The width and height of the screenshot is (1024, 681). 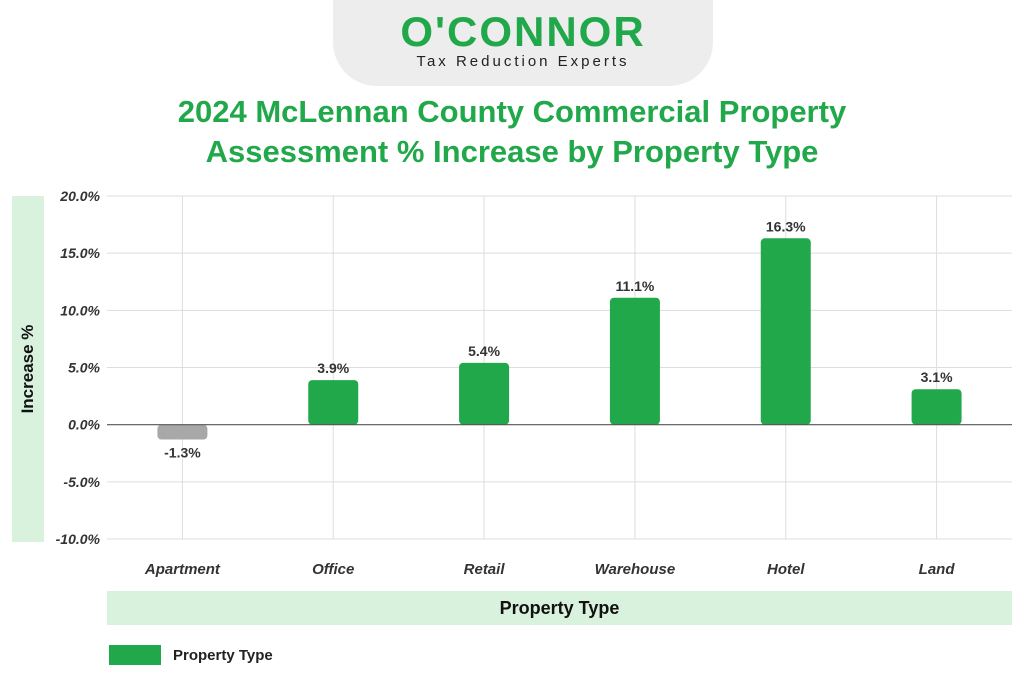 I want to click on logo-tagline: Tax Reduction Experts, so click(x=523, y=61).